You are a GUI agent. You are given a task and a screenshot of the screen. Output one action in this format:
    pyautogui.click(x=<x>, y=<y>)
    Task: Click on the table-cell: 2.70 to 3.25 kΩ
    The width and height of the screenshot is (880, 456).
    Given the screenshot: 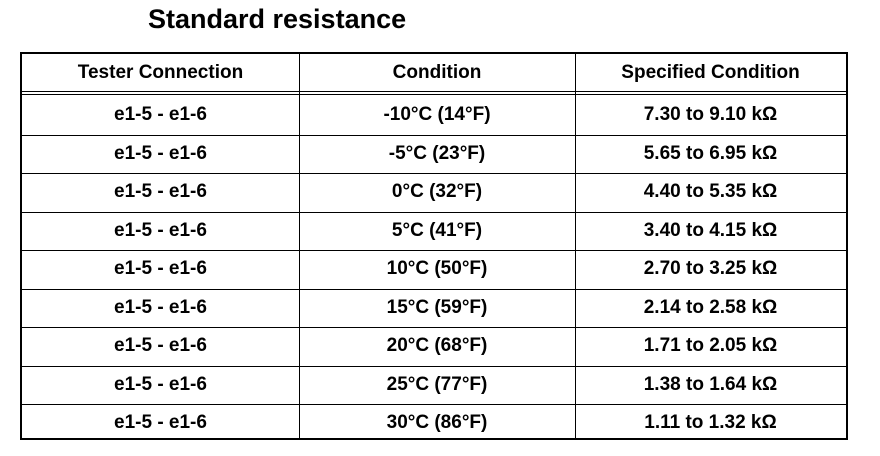 What is the action you would take?
    pyautogui.click(x=710, y=269)
    